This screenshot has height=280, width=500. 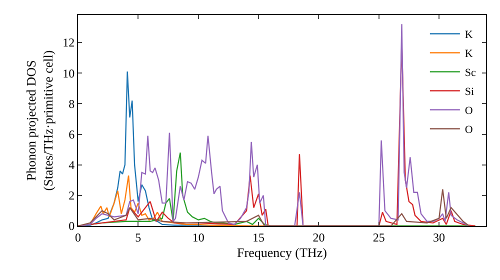 I want to click on y-tick-label: 12, so click(x=68, y=43).